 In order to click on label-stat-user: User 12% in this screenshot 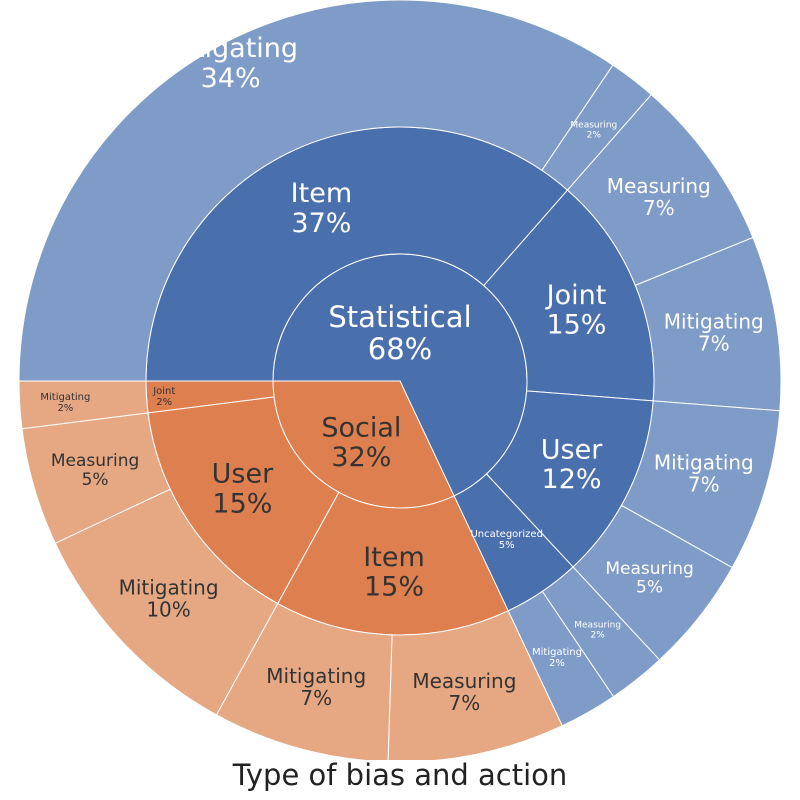, I will do `click(572, 464)`.